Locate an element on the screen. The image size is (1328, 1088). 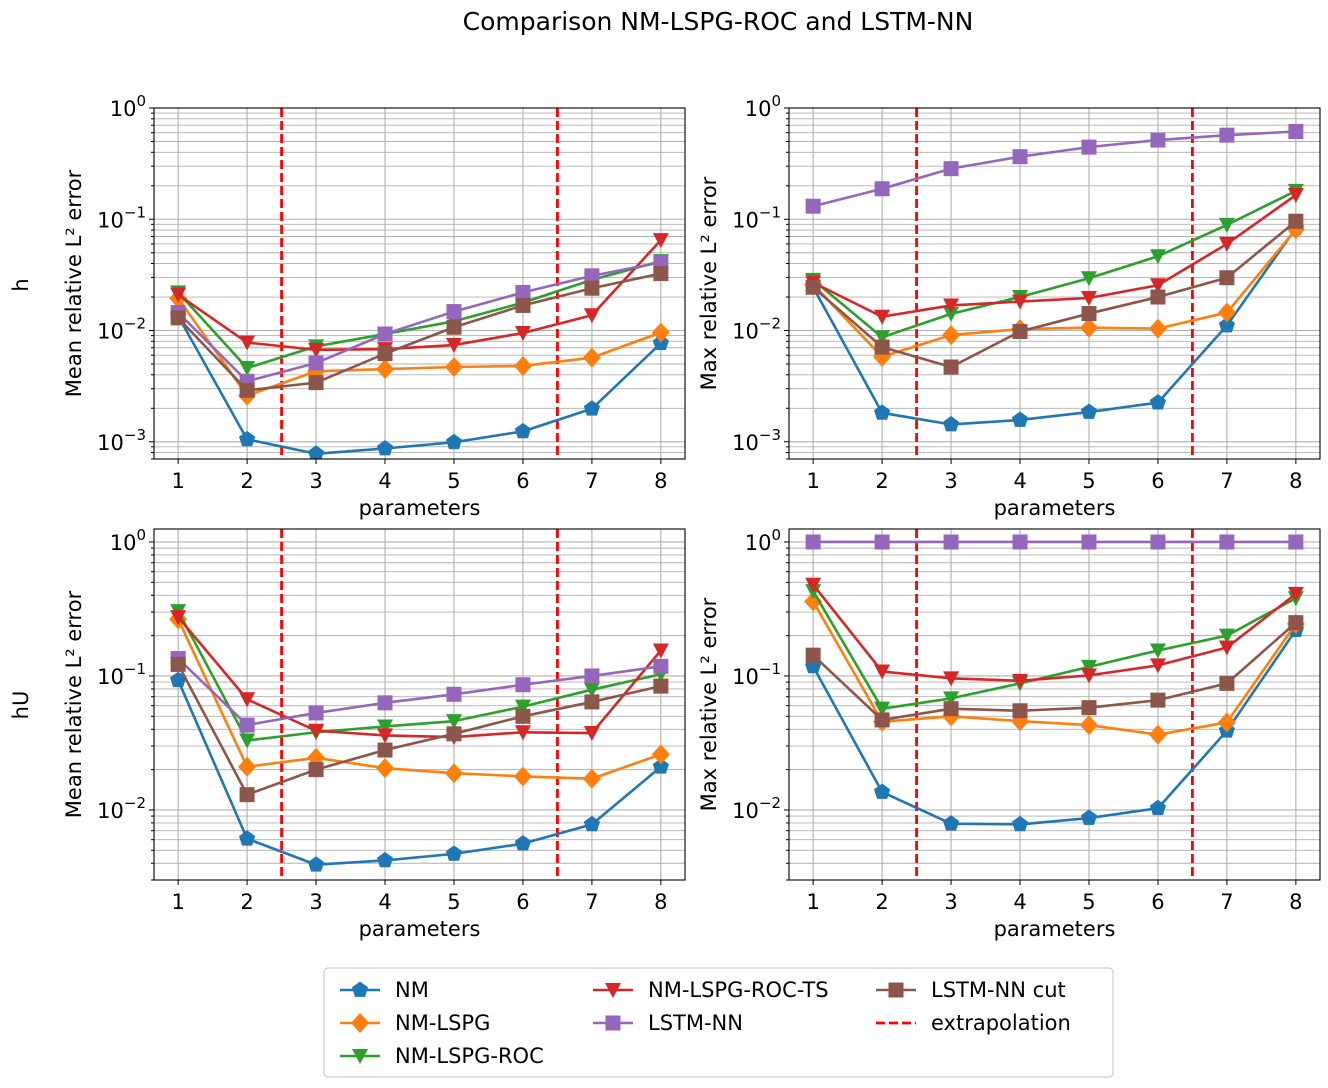
grid is located at coordinates (1054, 283).